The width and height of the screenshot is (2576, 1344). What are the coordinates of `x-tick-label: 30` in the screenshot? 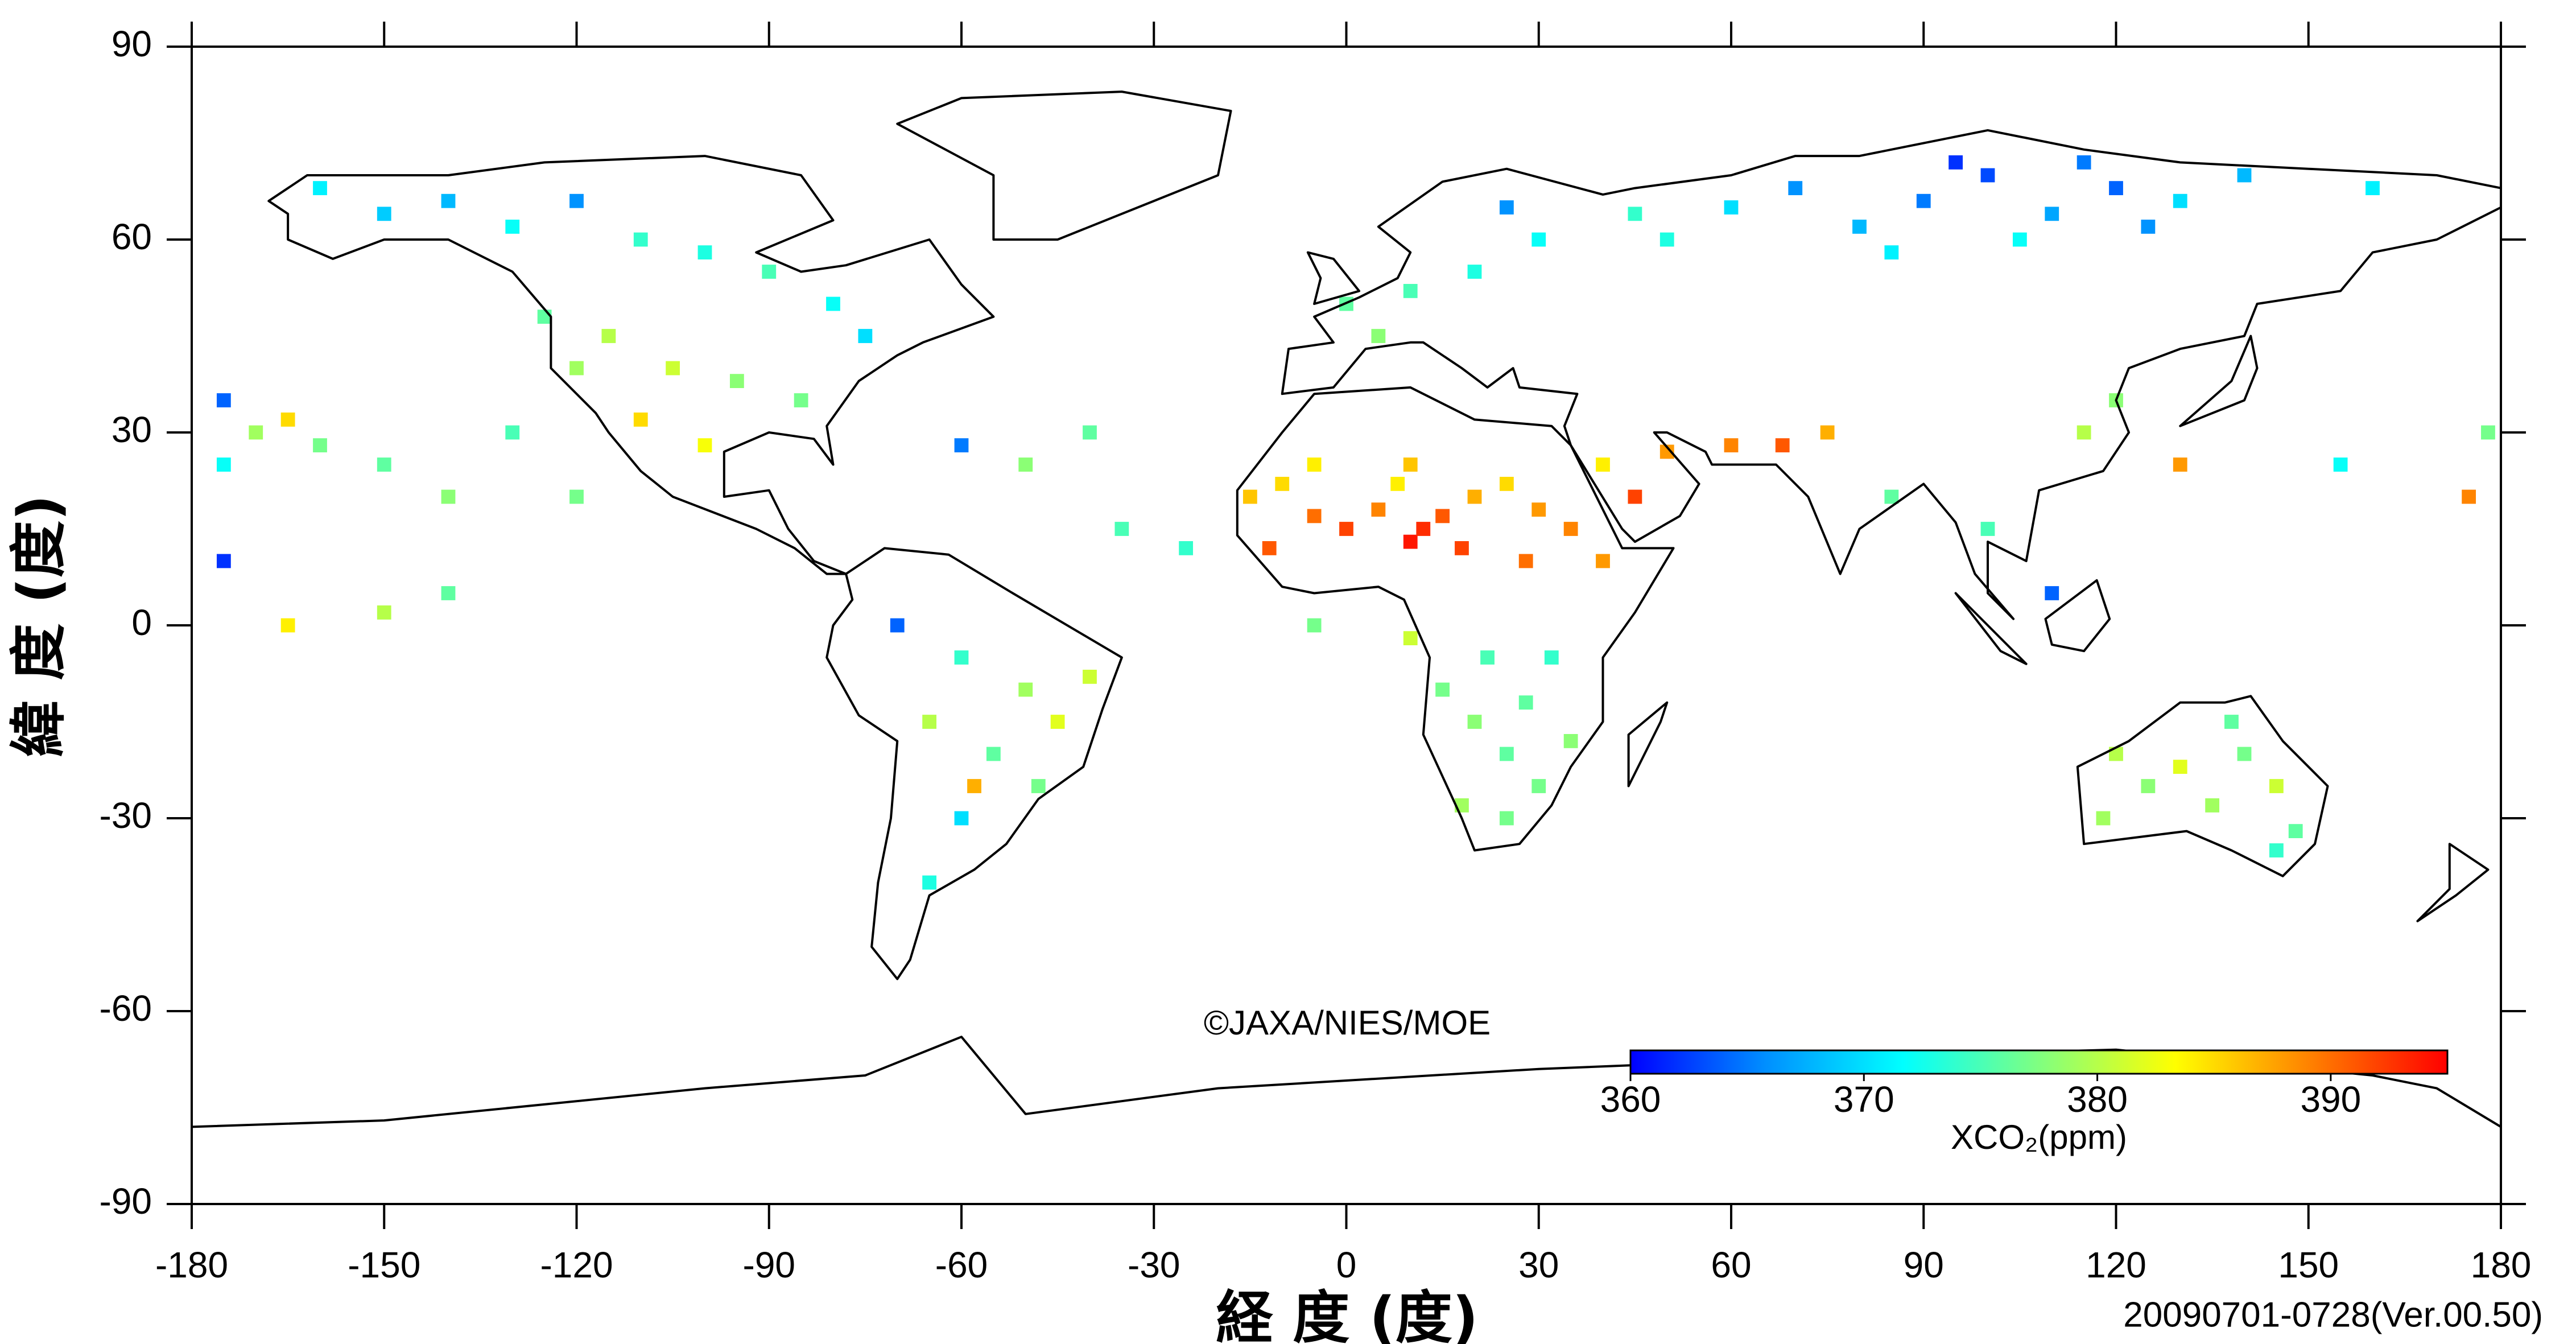 It's located at (1539, 1265).